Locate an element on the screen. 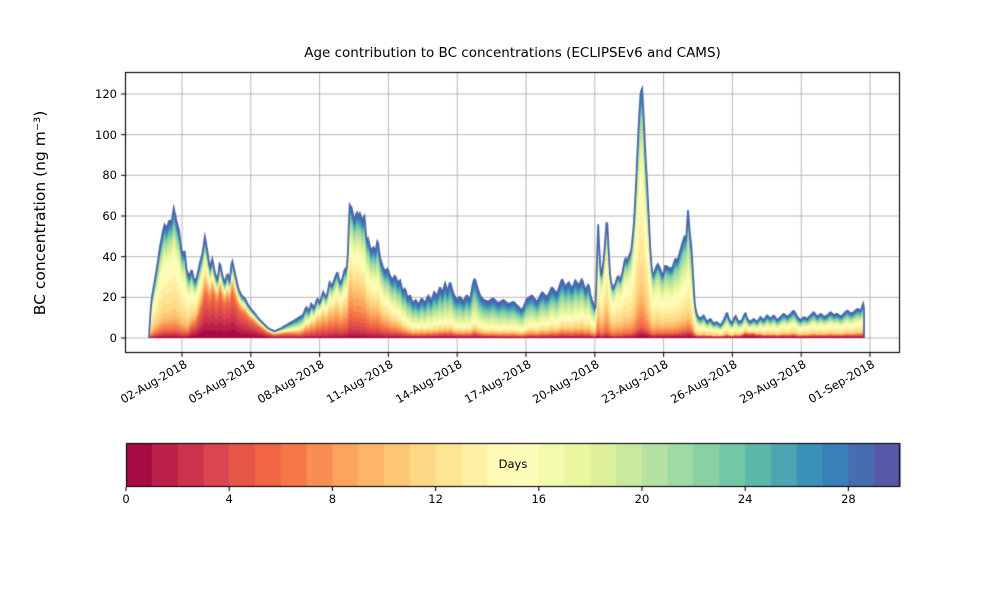 The image size is (1000, 600). y-tick-20: 20 is located at coordinates (109, 297).